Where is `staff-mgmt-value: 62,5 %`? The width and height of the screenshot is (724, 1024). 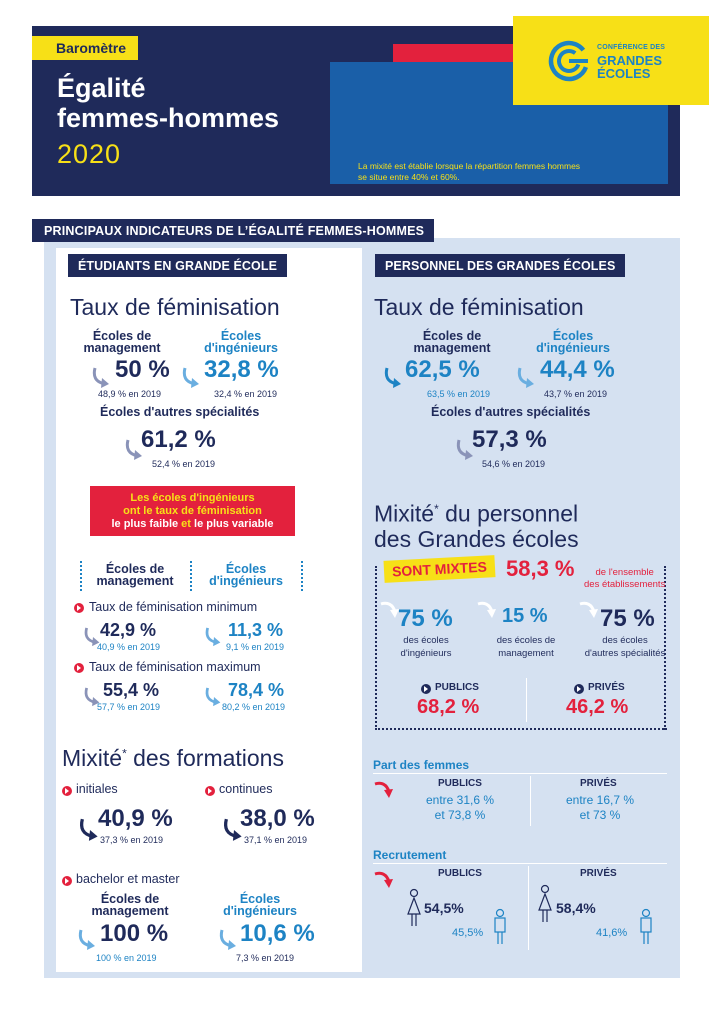 staff-mgmt-value: 62,5 % is located at coordinates (442, 369).